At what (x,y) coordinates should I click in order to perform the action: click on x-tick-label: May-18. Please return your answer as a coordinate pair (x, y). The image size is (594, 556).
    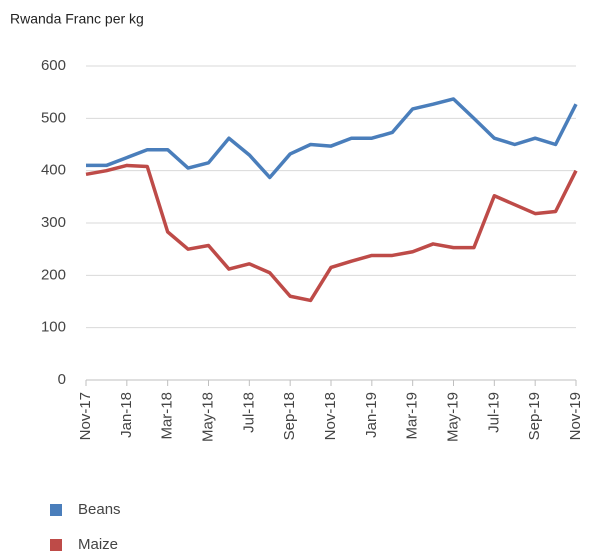
    Looking at the image, I should click on (207, 417).